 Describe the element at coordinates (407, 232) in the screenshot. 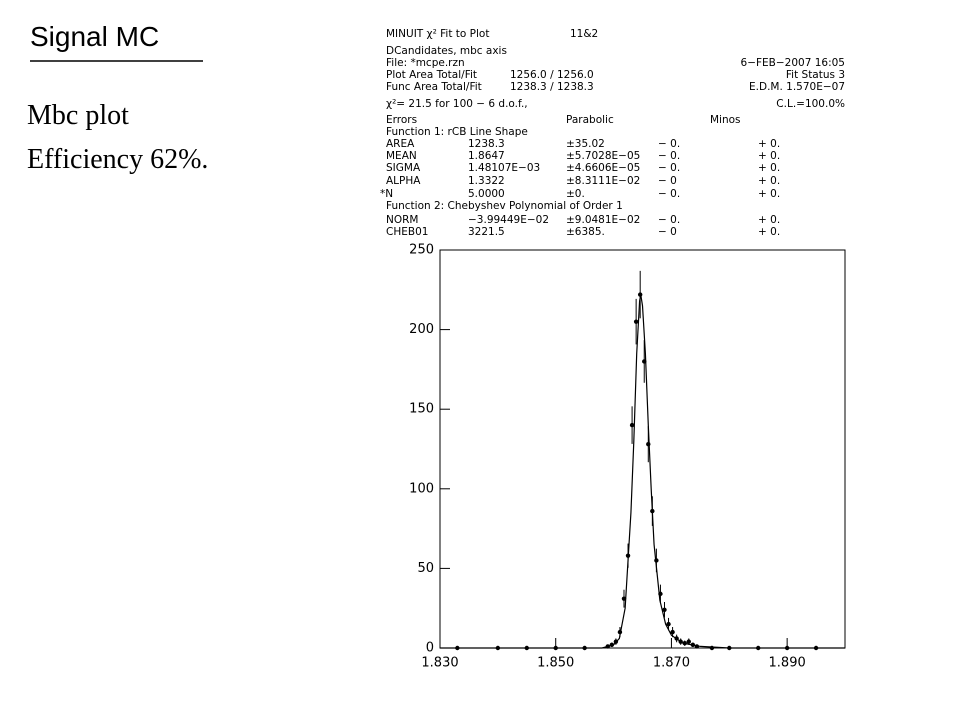

I see `fit-text: CHEB01` at that location.